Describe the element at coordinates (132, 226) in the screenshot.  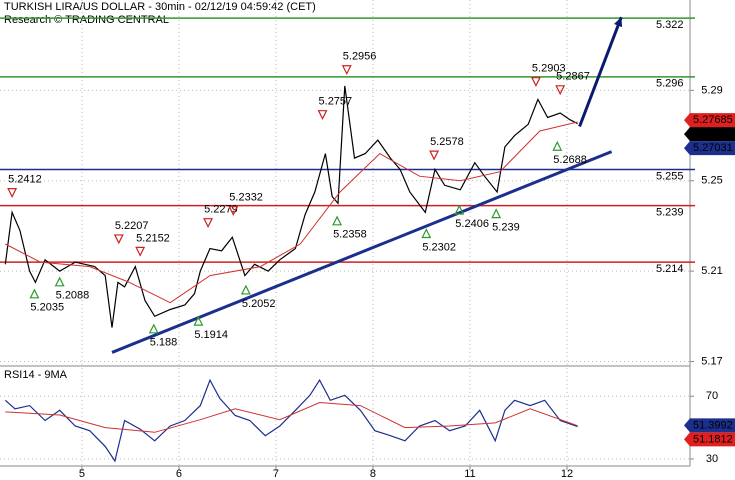
I see `annotation-label: 5.2207` at that location.